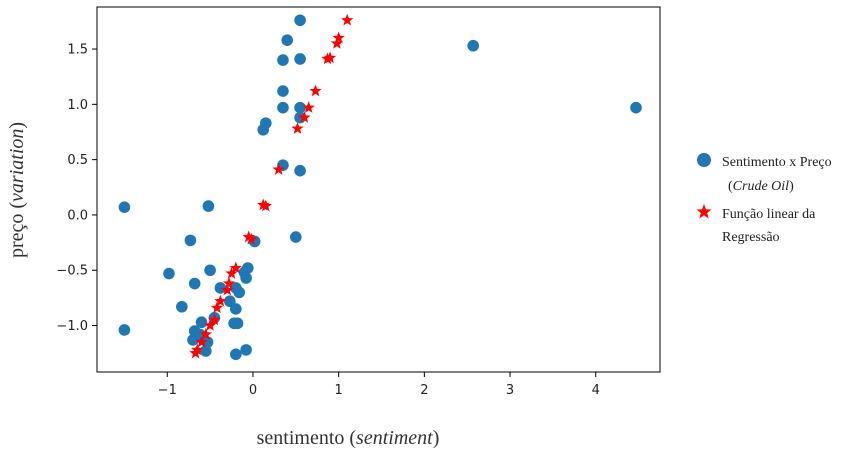  I want to click on x-tick-label: 2, so click(424, 390).